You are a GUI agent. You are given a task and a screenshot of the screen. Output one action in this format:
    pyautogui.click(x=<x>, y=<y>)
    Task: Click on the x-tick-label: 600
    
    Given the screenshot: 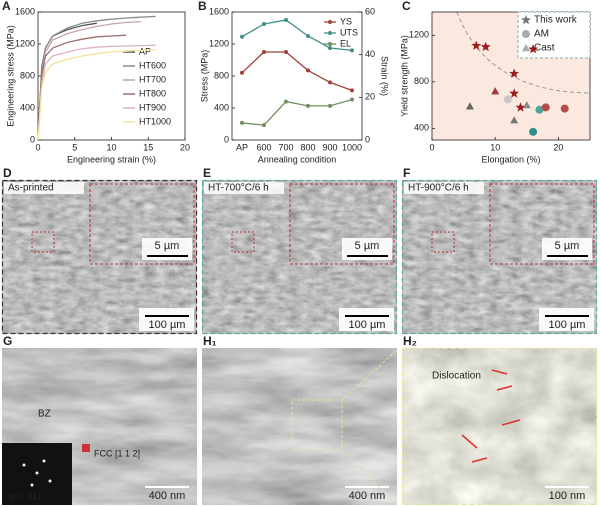 What is the action you would take?
    pyautogui.click(x=263, y=147)
    